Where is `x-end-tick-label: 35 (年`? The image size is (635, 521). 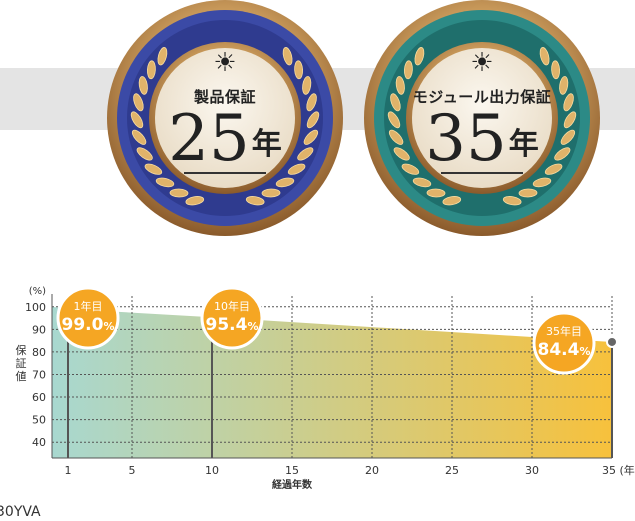
x-end-tick-label: 35 (年 is located at coordinates (618, 470).